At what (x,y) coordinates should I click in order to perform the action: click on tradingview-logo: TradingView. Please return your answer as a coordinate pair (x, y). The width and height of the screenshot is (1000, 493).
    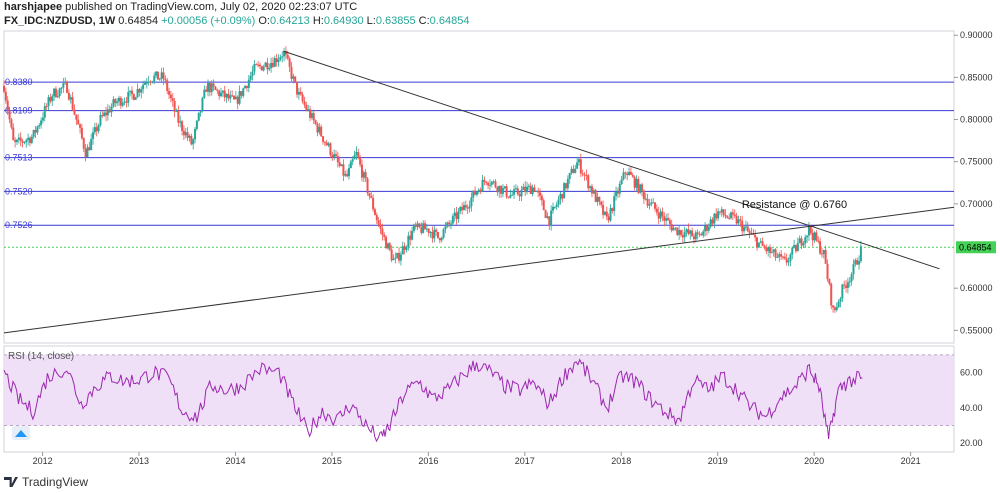
    Looking at the image, I should click on (46, 482).